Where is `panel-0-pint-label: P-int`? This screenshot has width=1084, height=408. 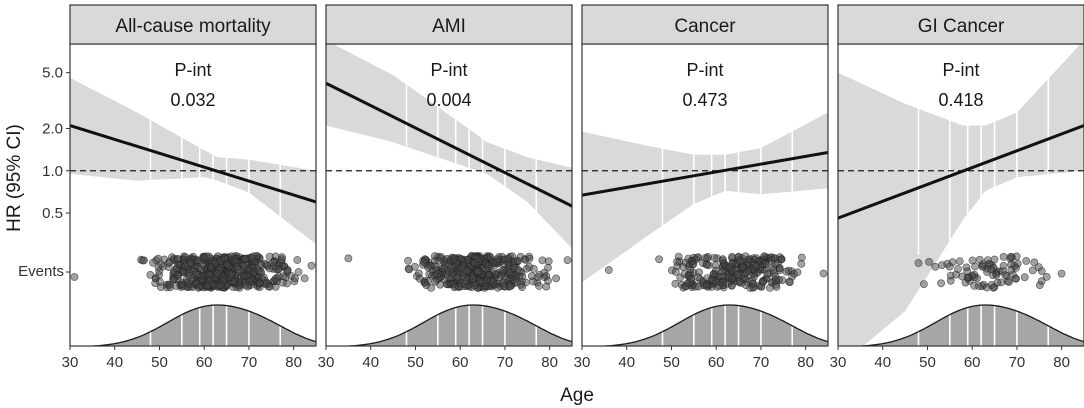
panel-0-pint-label: P-int is located at coordinates (192, 70).